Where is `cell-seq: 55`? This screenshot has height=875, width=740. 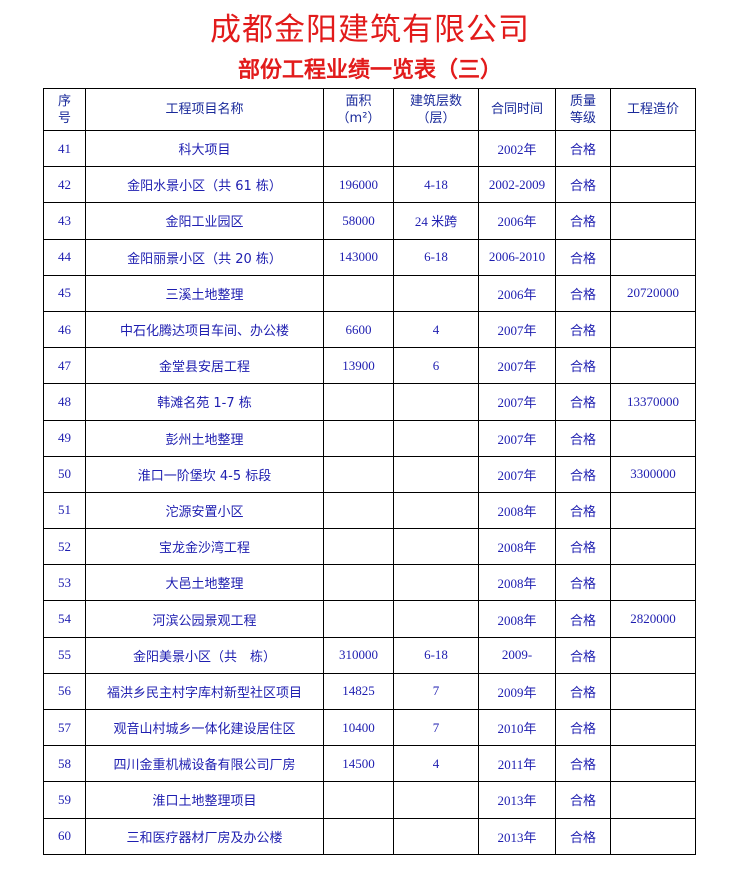 cell-seq: 55 is located at coordinates (64, 655).